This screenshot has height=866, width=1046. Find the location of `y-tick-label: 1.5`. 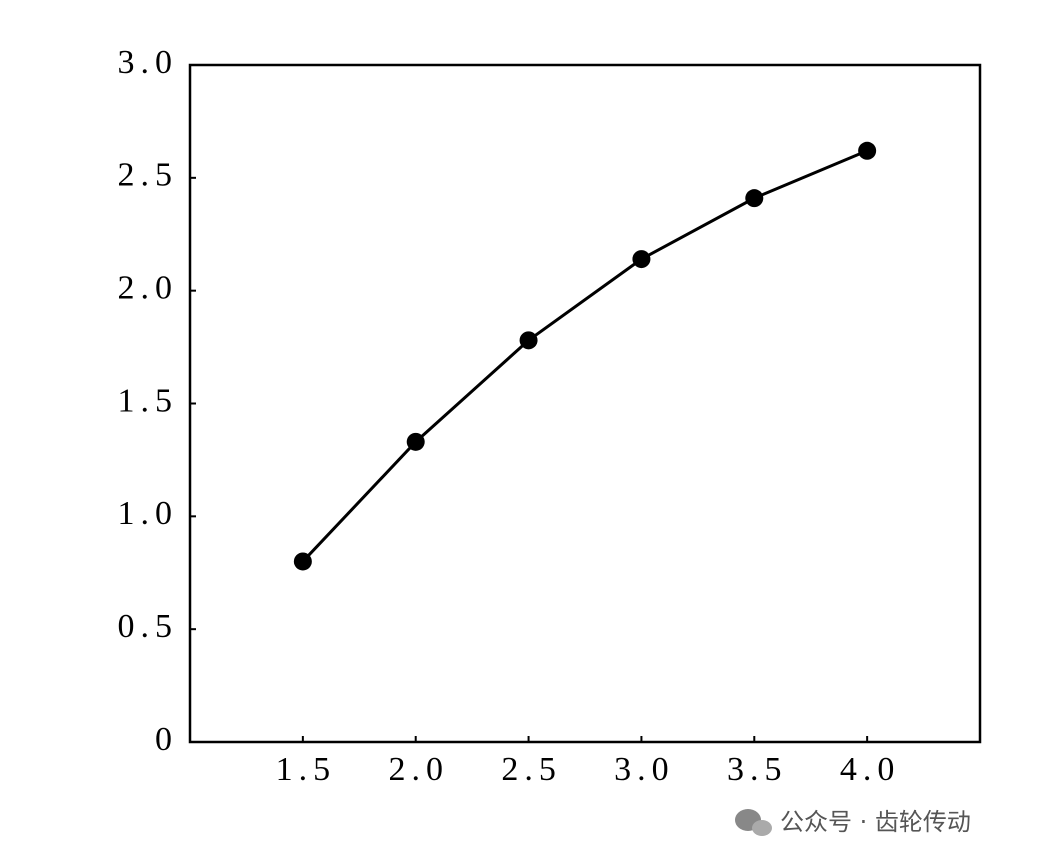

y-tick-label: 1.5 is located at coordinates (148, 400).